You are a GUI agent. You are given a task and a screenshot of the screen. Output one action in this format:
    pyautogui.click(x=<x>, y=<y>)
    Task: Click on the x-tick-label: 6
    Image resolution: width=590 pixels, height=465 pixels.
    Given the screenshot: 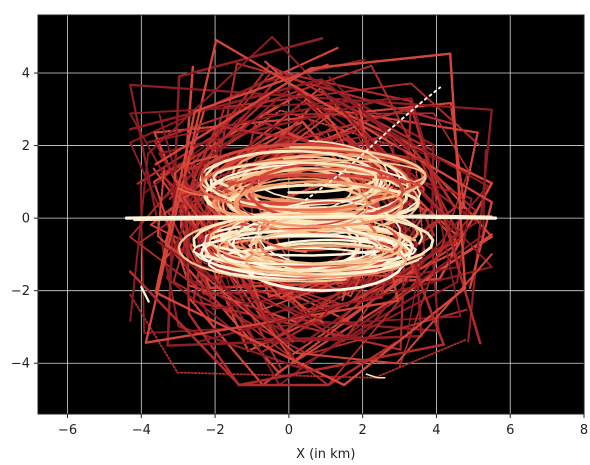 What is the action you would take?
    pyautogui.click(x=510, y=430)
    